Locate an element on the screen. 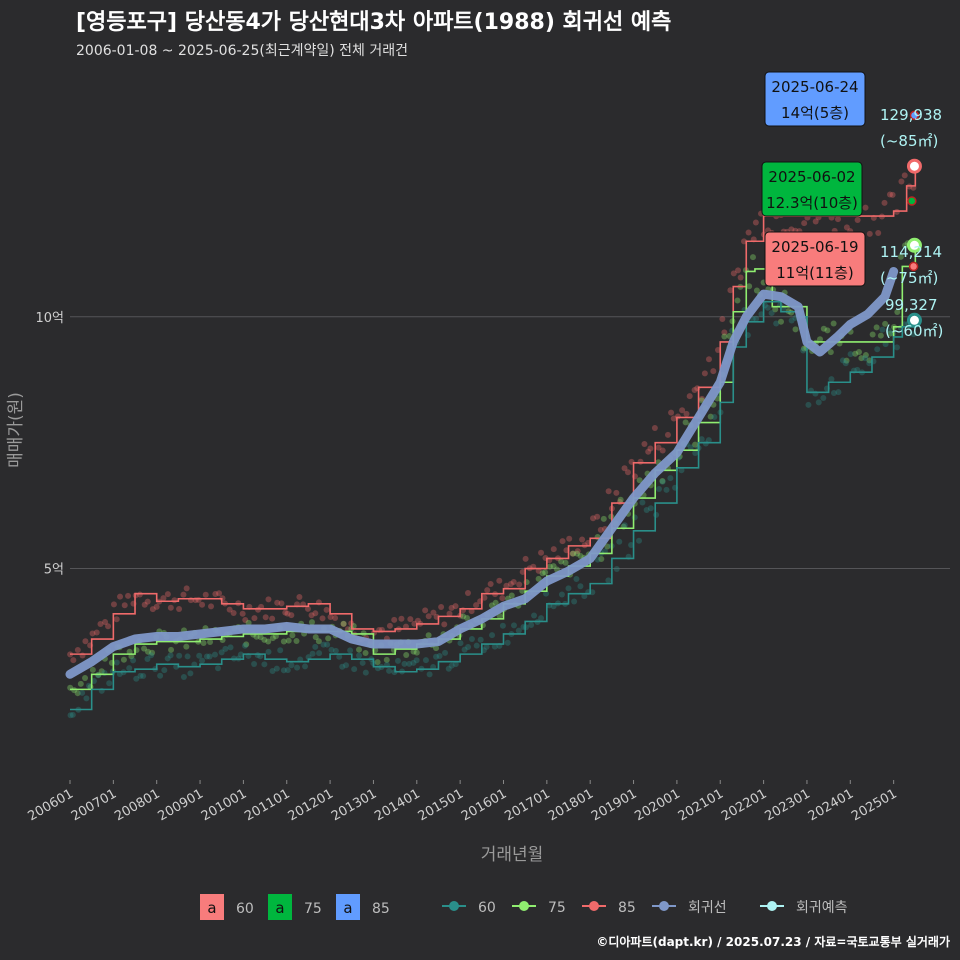 The width and height of the screenshot is (960, 960). x-tick-label: 200701 is located at coordinates (94, 805).